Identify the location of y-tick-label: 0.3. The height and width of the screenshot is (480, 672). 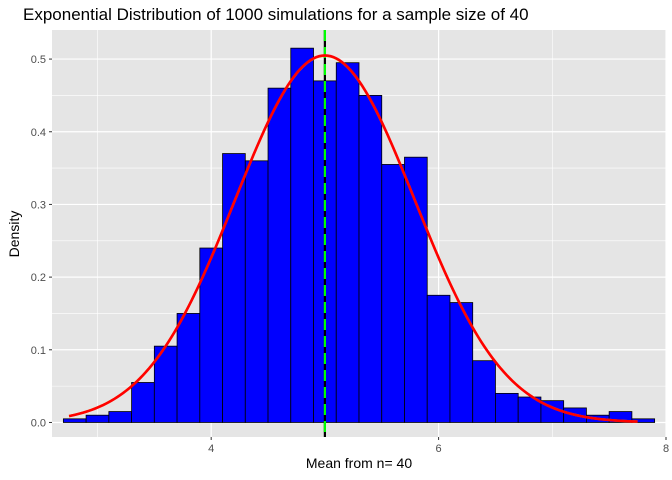
(38, 205).